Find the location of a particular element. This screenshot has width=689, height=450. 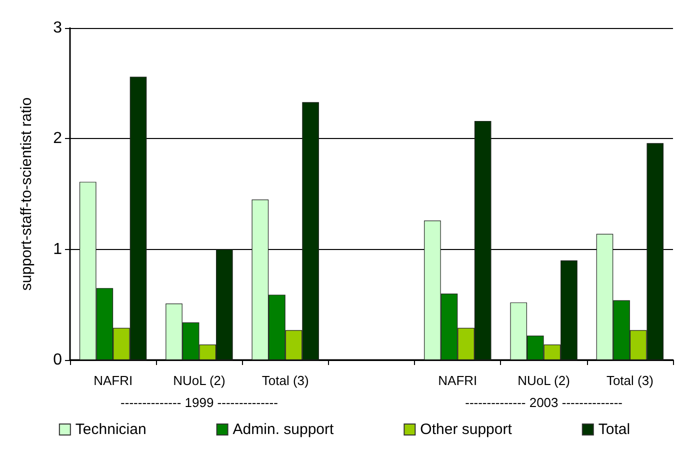

y-tick-label: 1 is located at coordinates (57, 249).